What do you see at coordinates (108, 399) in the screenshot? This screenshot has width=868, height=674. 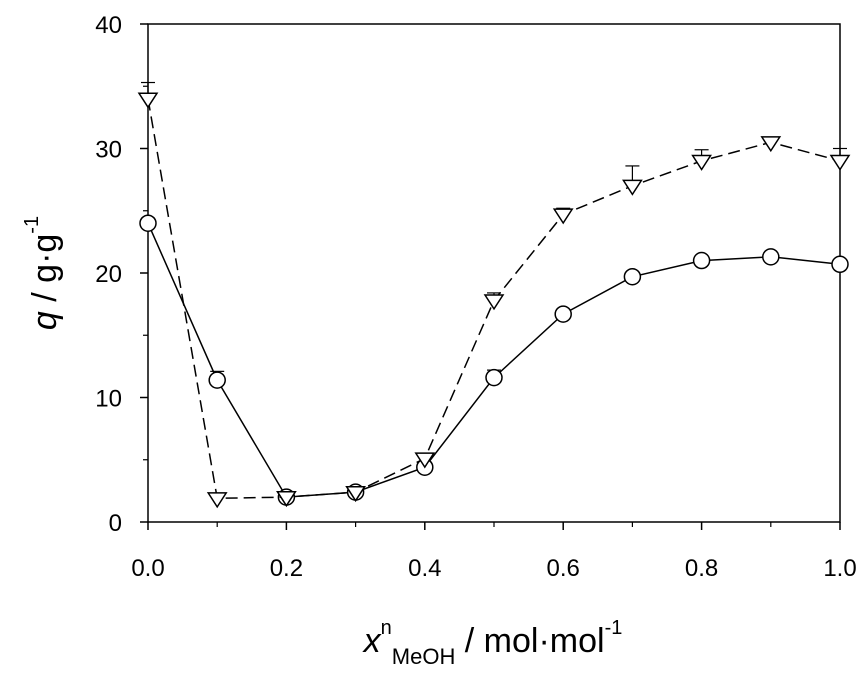 I see `y-tick-label: 10` at bounding box center [108, 399].